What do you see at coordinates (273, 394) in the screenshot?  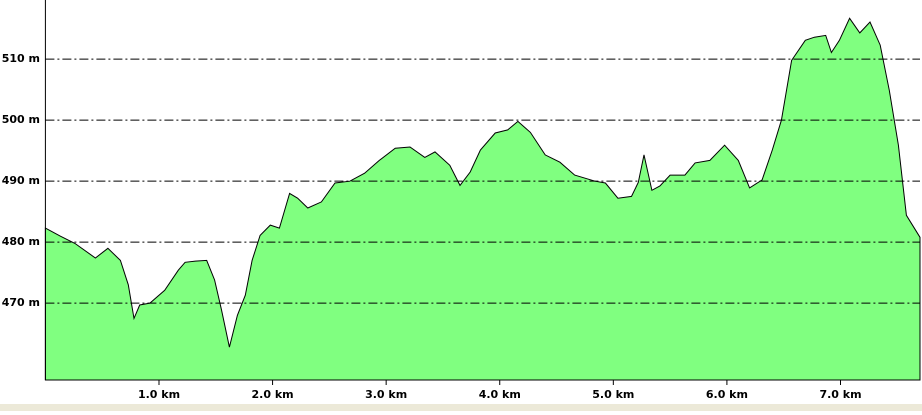 I see `x-tick-label: 2.0 km` at bounding box center [273, 394].